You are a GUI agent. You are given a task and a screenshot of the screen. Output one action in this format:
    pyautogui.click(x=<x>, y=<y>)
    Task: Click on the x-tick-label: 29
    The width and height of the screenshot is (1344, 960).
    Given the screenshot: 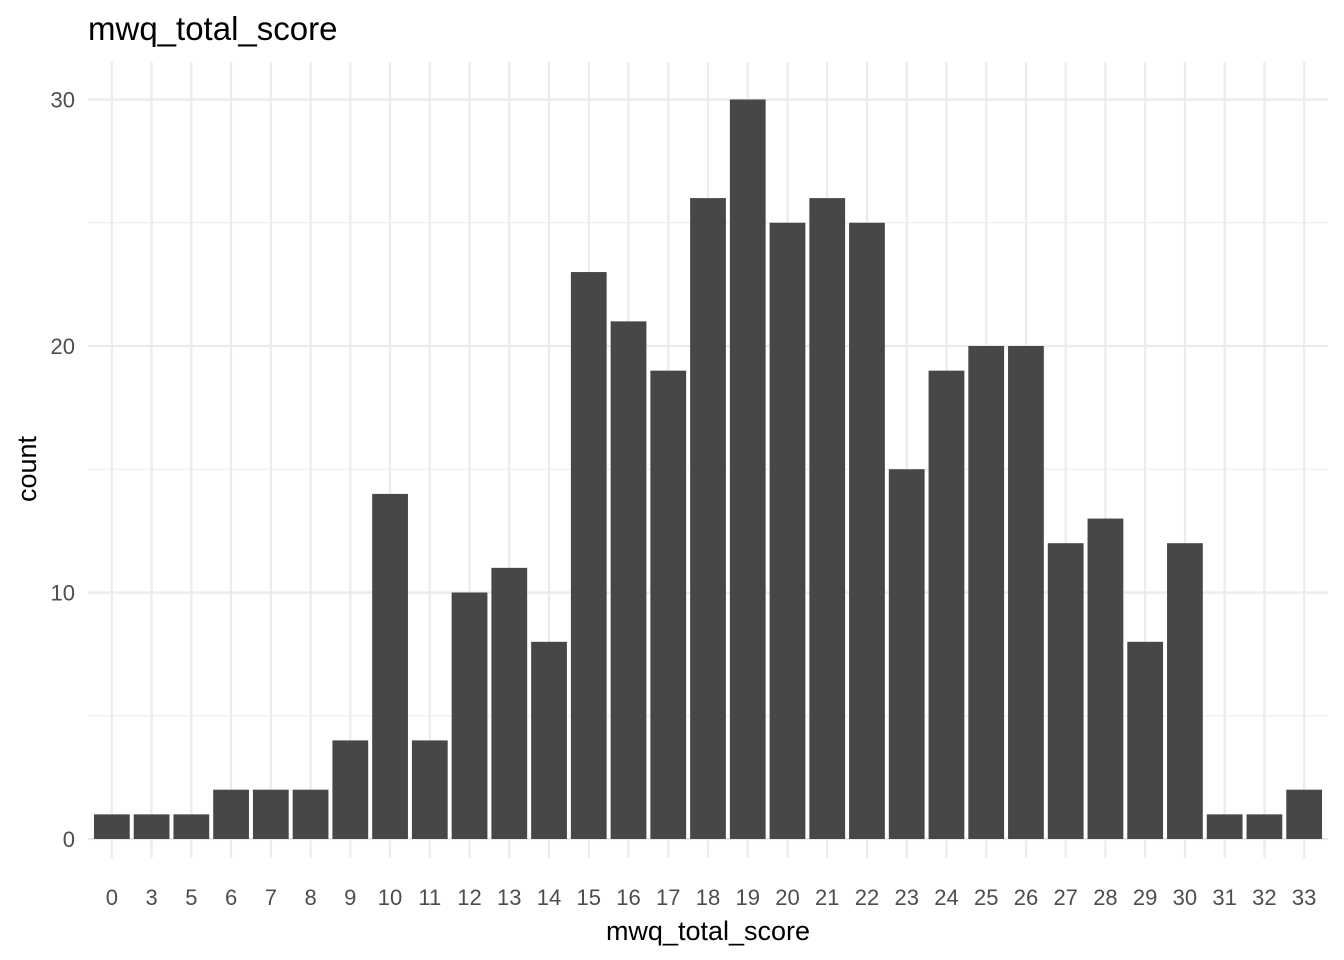 What is the action you would take?
    pyautogui.click(x=1145, y=897)
    